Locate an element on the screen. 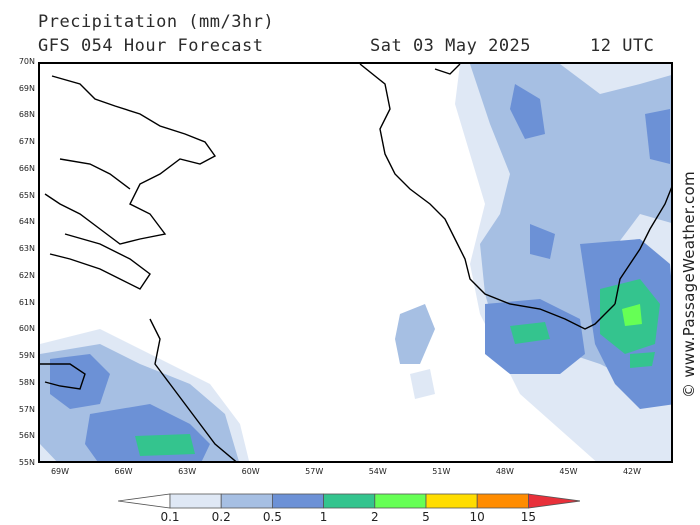 The image size is (700, 525). longitude-label: 60W is located at coordinates (250, 471).